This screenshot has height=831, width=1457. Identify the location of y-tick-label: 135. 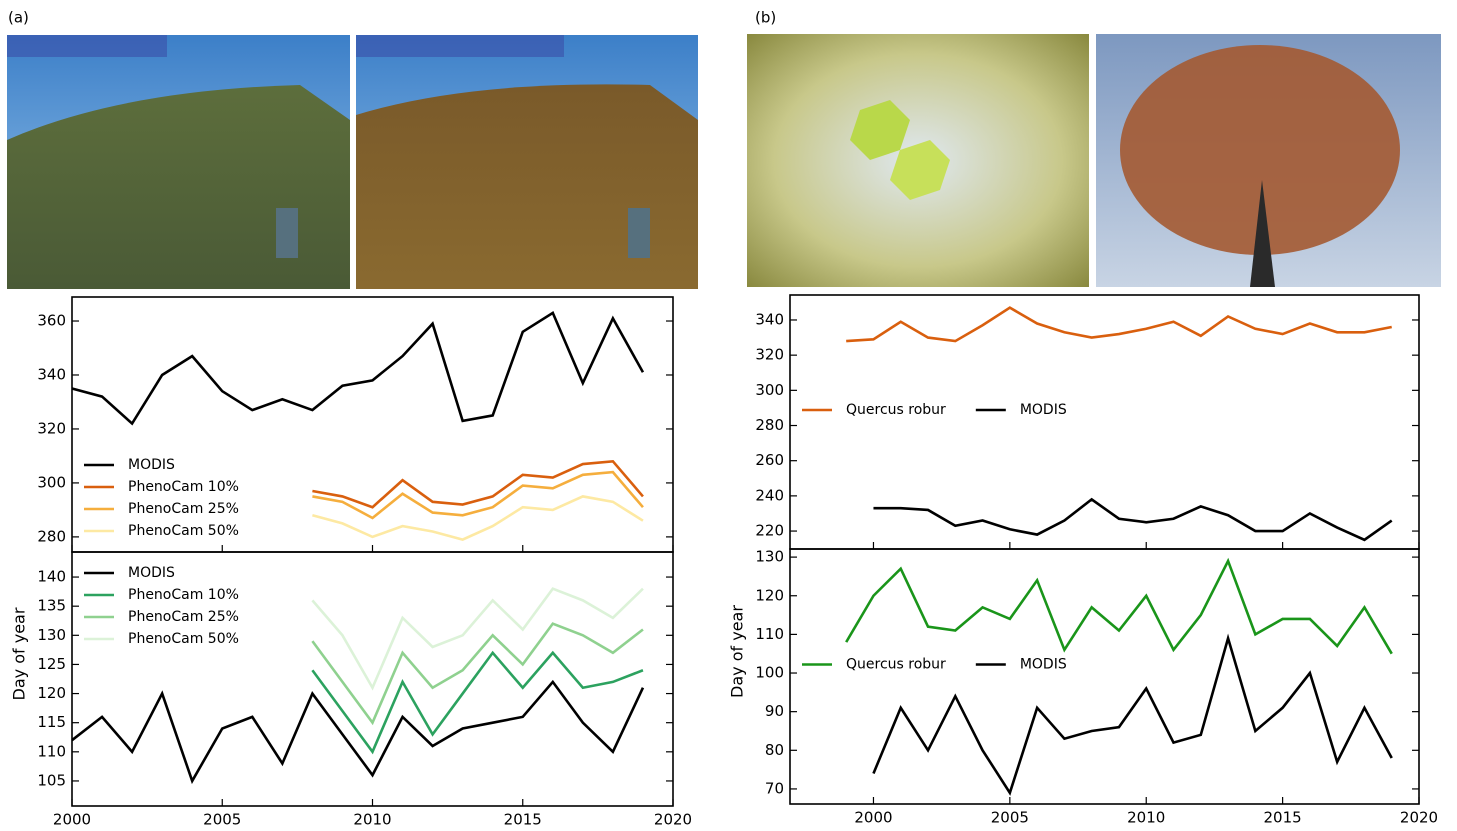
(51, 606).